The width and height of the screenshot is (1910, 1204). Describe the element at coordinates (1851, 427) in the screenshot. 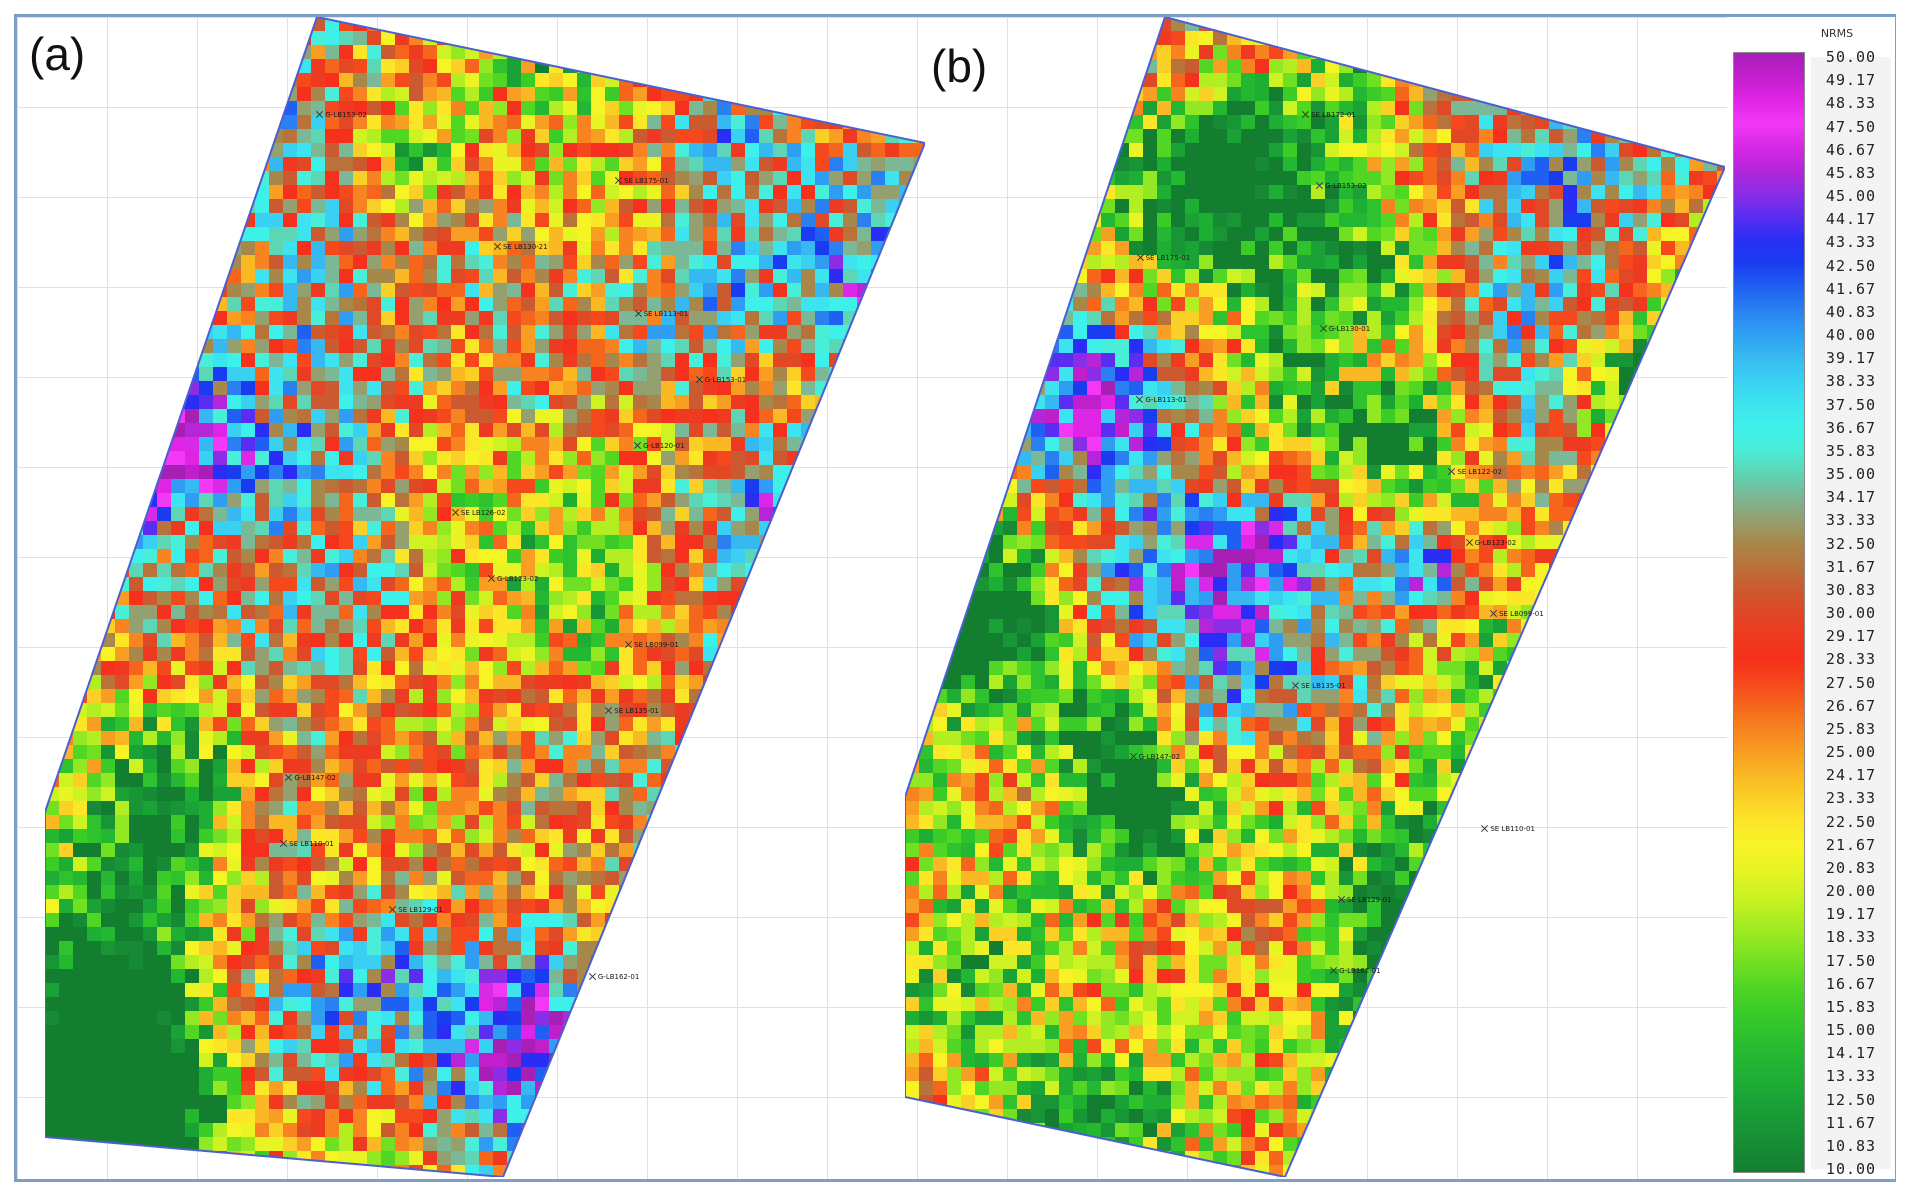

I see `legend-tick-36-67: 36.67` at that location.